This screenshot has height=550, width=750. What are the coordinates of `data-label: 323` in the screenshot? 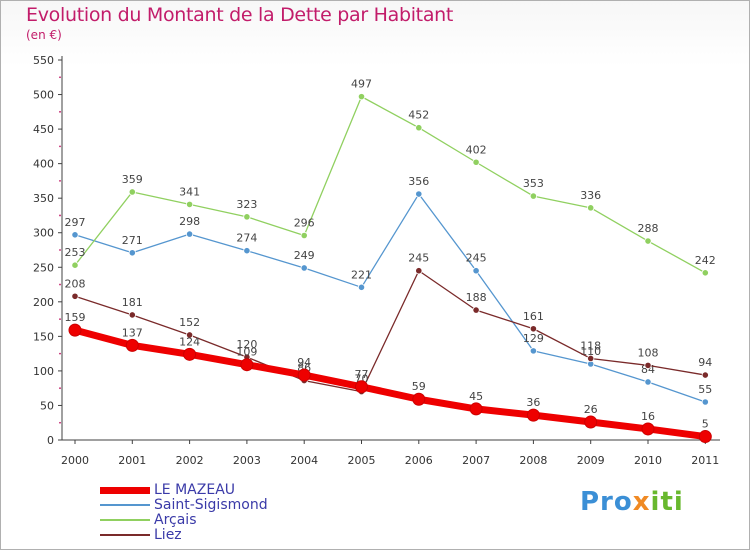 It's located at (246, 204).